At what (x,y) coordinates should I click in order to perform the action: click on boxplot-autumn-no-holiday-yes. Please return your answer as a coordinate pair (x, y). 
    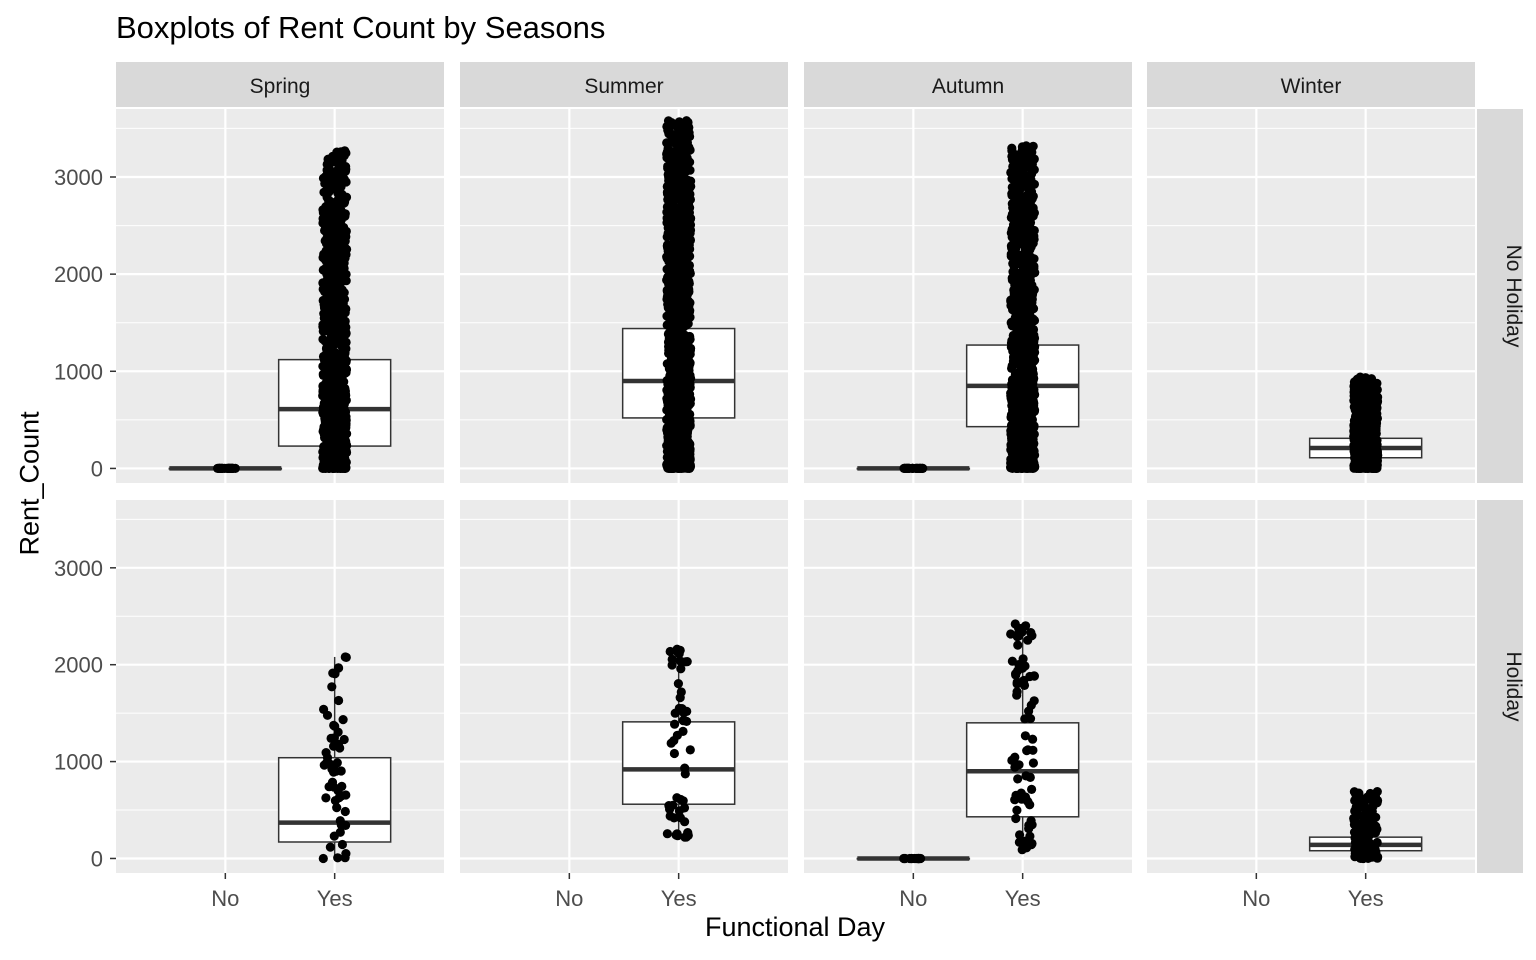
    Looking at the image, I should click on (1022, 307).